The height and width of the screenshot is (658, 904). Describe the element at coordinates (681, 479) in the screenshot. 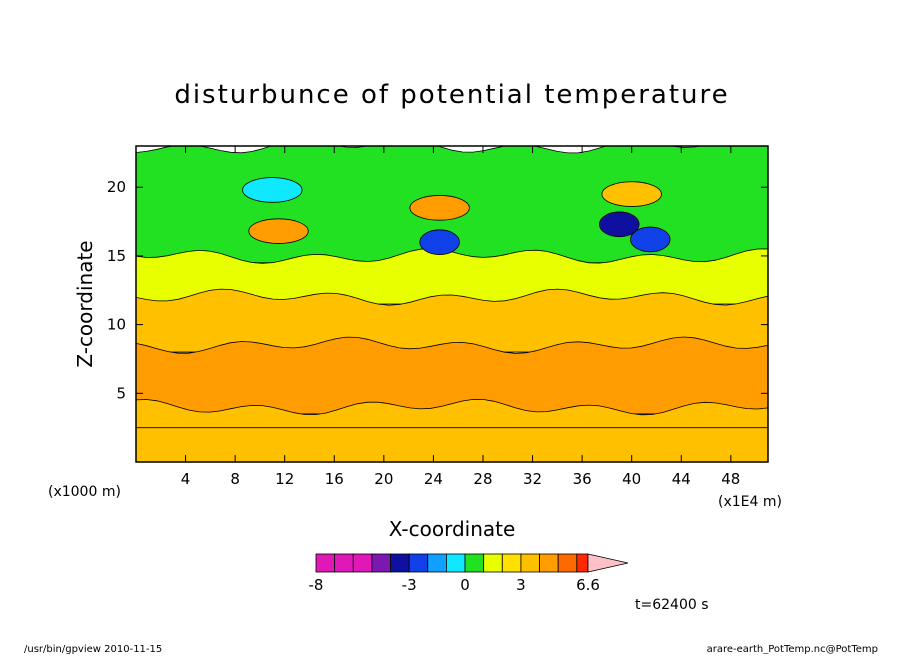

I see `x-tick-label: 44` at that location.